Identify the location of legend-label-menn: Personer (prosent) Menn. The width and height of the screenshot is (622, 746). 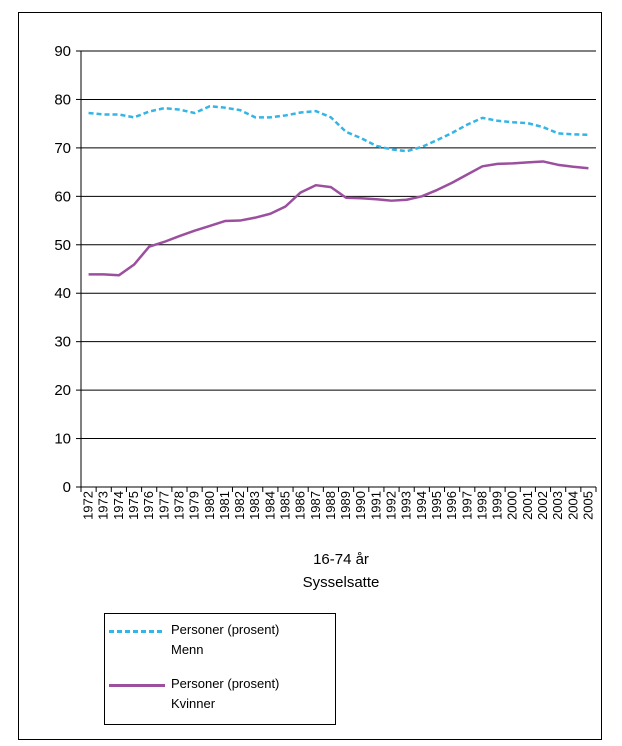
(225, 639).